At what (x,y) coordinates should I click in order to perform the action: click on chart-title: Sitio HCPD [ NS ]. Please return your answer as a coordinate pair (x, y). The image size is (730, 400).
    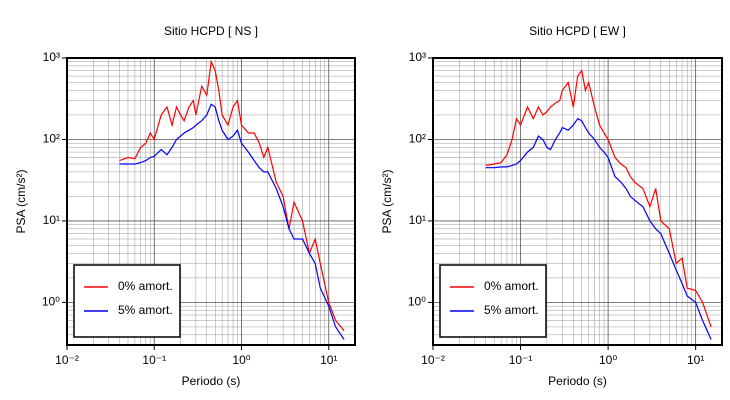
    Looking at the image, I should click on (211, 31).